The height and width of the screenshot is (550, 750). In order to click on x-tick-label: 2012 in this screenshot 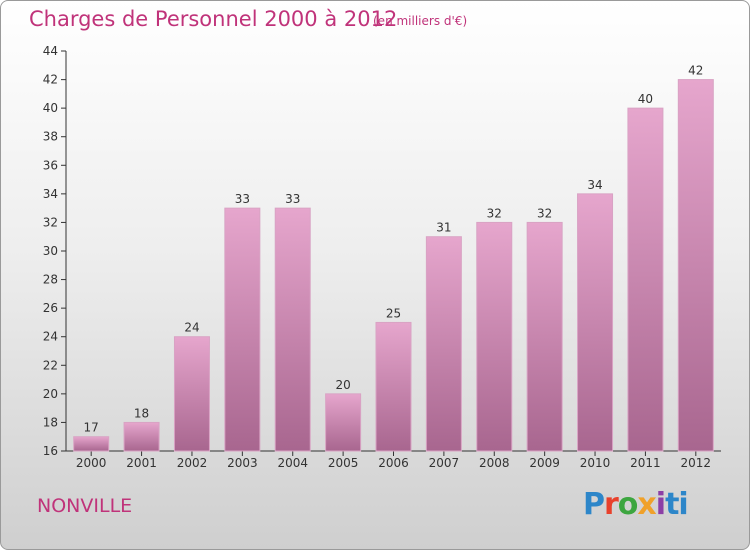, I will do `click(696, 463)`.